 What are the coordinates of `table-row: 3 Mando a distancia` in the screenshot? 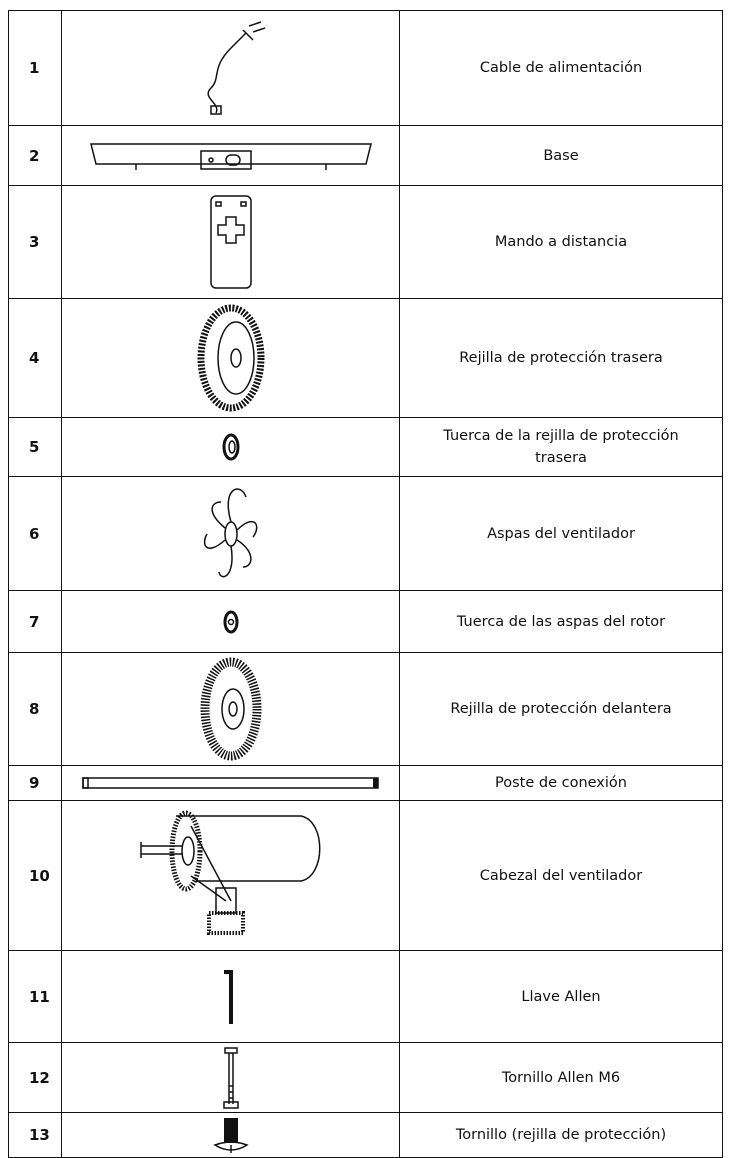 It's located at (365, 242).